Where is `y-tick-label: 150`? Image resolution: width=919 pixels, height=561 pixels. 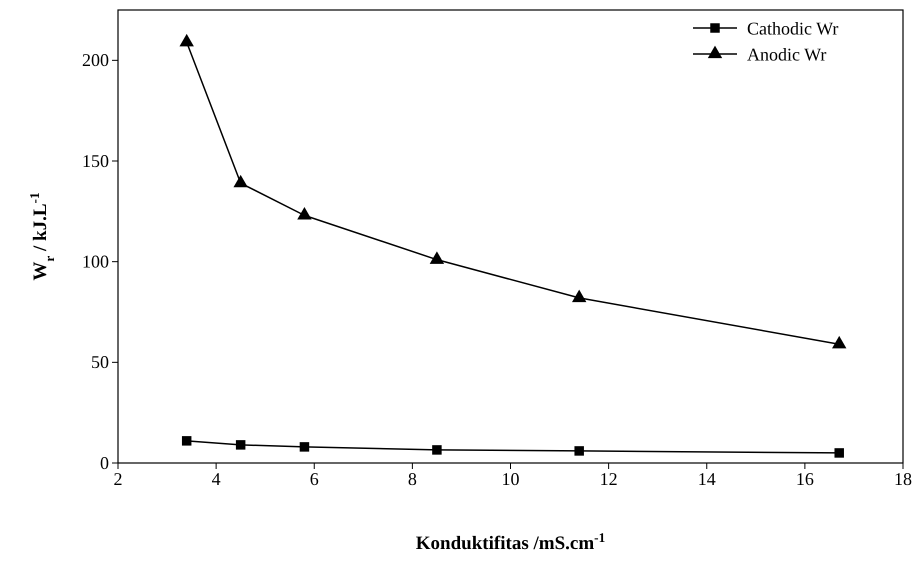
y-tick-label: 150 is located at coordinates (95, 160).